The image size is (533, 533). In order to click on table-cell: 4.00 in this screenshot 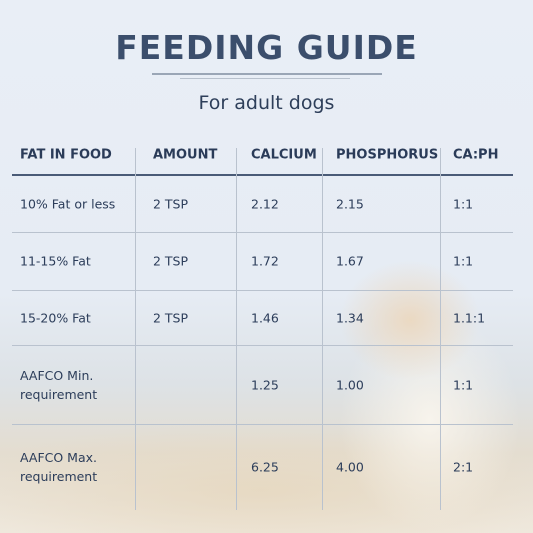, I will do `click(350, 467)`.